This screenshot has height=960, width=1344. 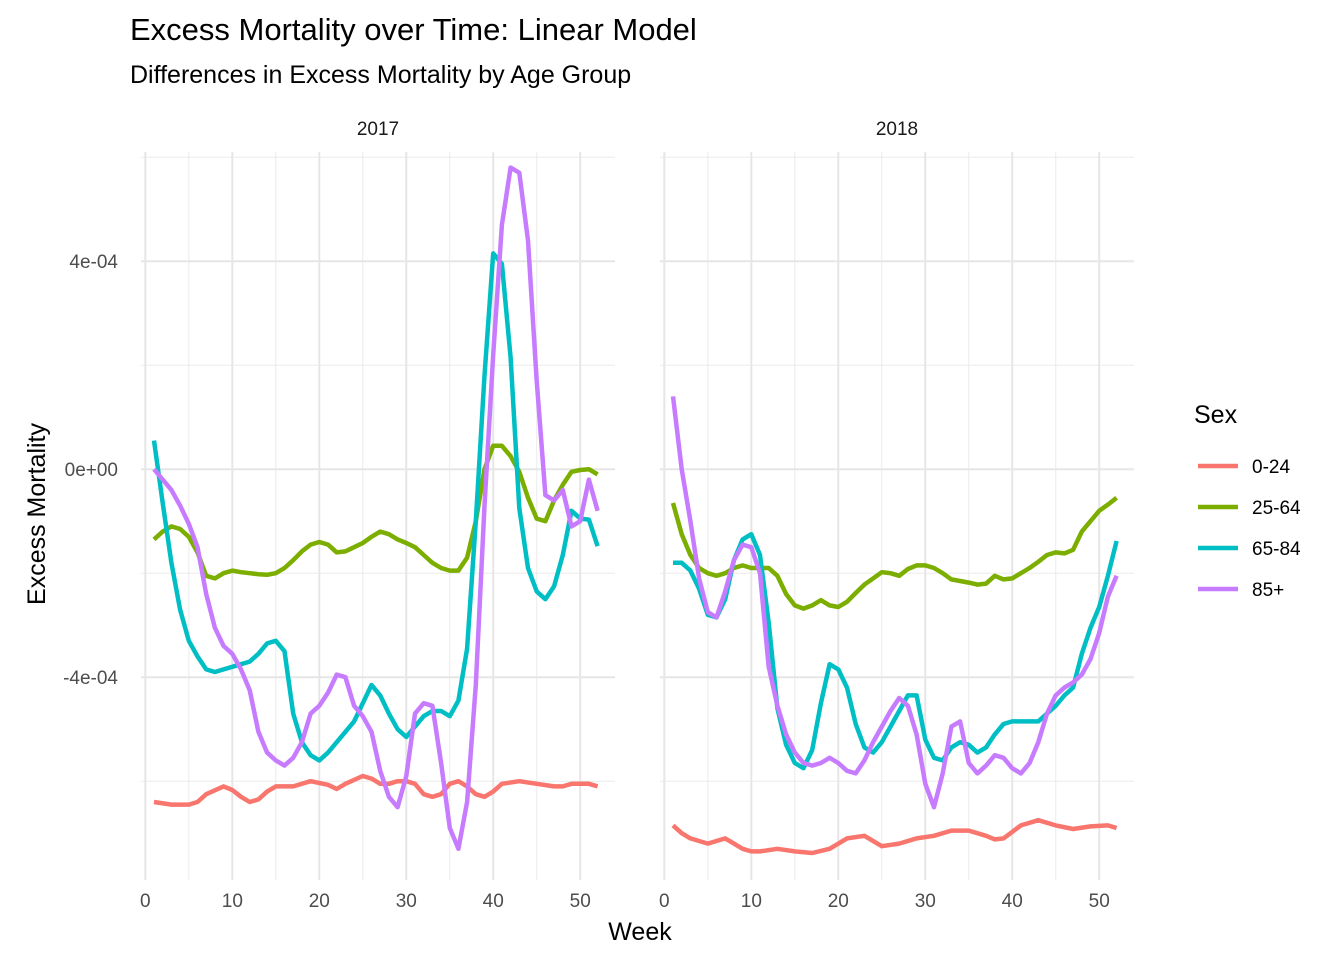 I want to click on chart-title: Excess Mortality over Time: Linear Model, so click(x=413, y=29).